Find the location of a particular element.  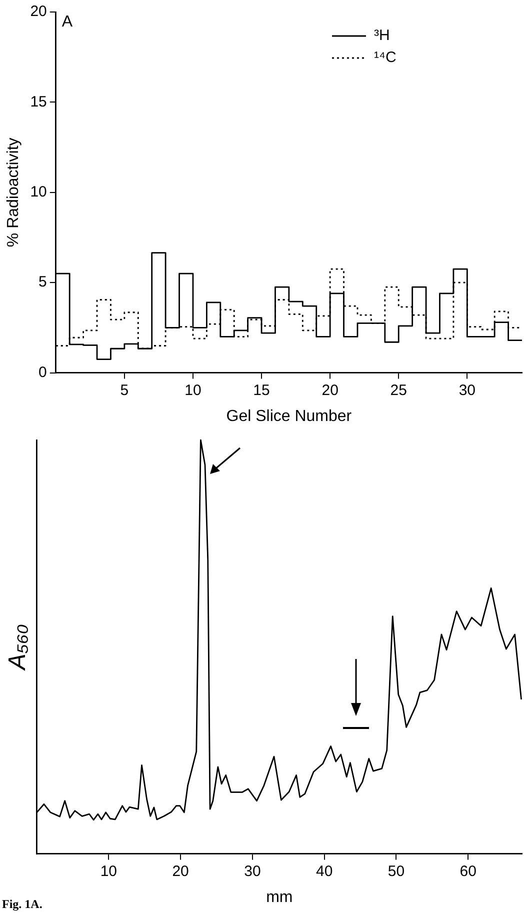

x-tick-label: 60 is located at coordinates (468, 871).